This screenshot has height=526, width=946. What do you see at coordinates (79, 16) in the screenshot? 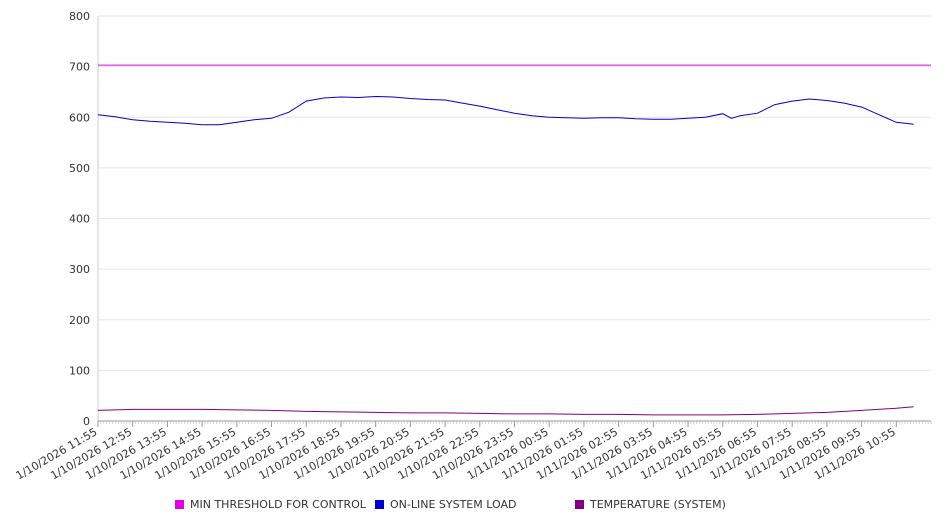
I see `y-tick-label: 800` at bounding box center [79, 16].